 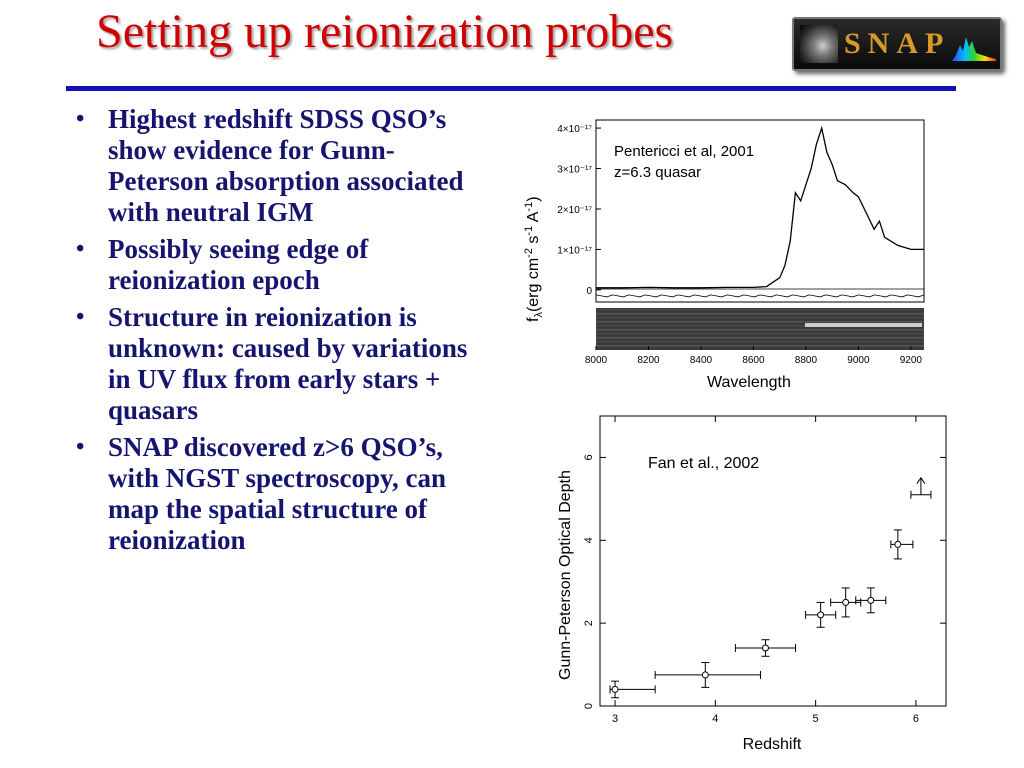 I want to click on spectrum-x-tick-label: 8800, so click(x=806, y=360).